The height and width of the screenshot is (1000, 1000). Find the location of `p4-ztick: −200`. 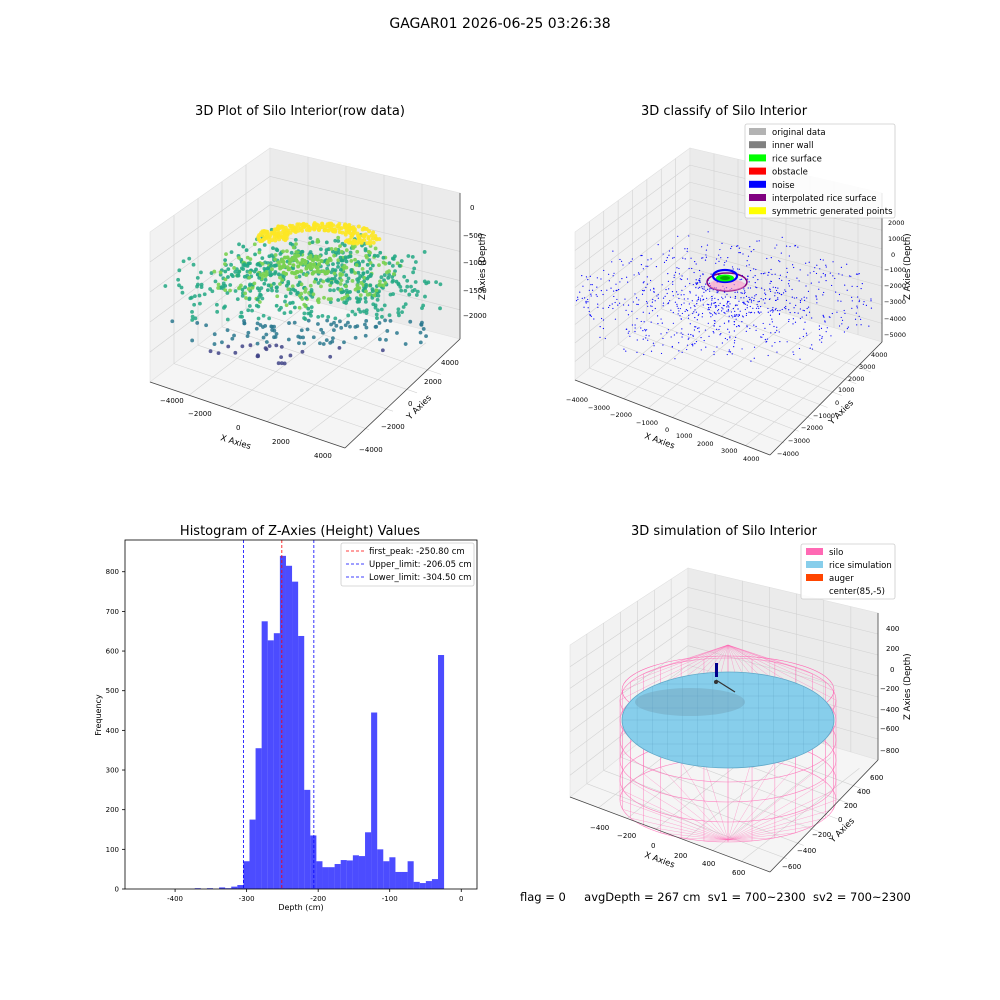

p4-ztick: −200 is located at coordinates (889, 689).